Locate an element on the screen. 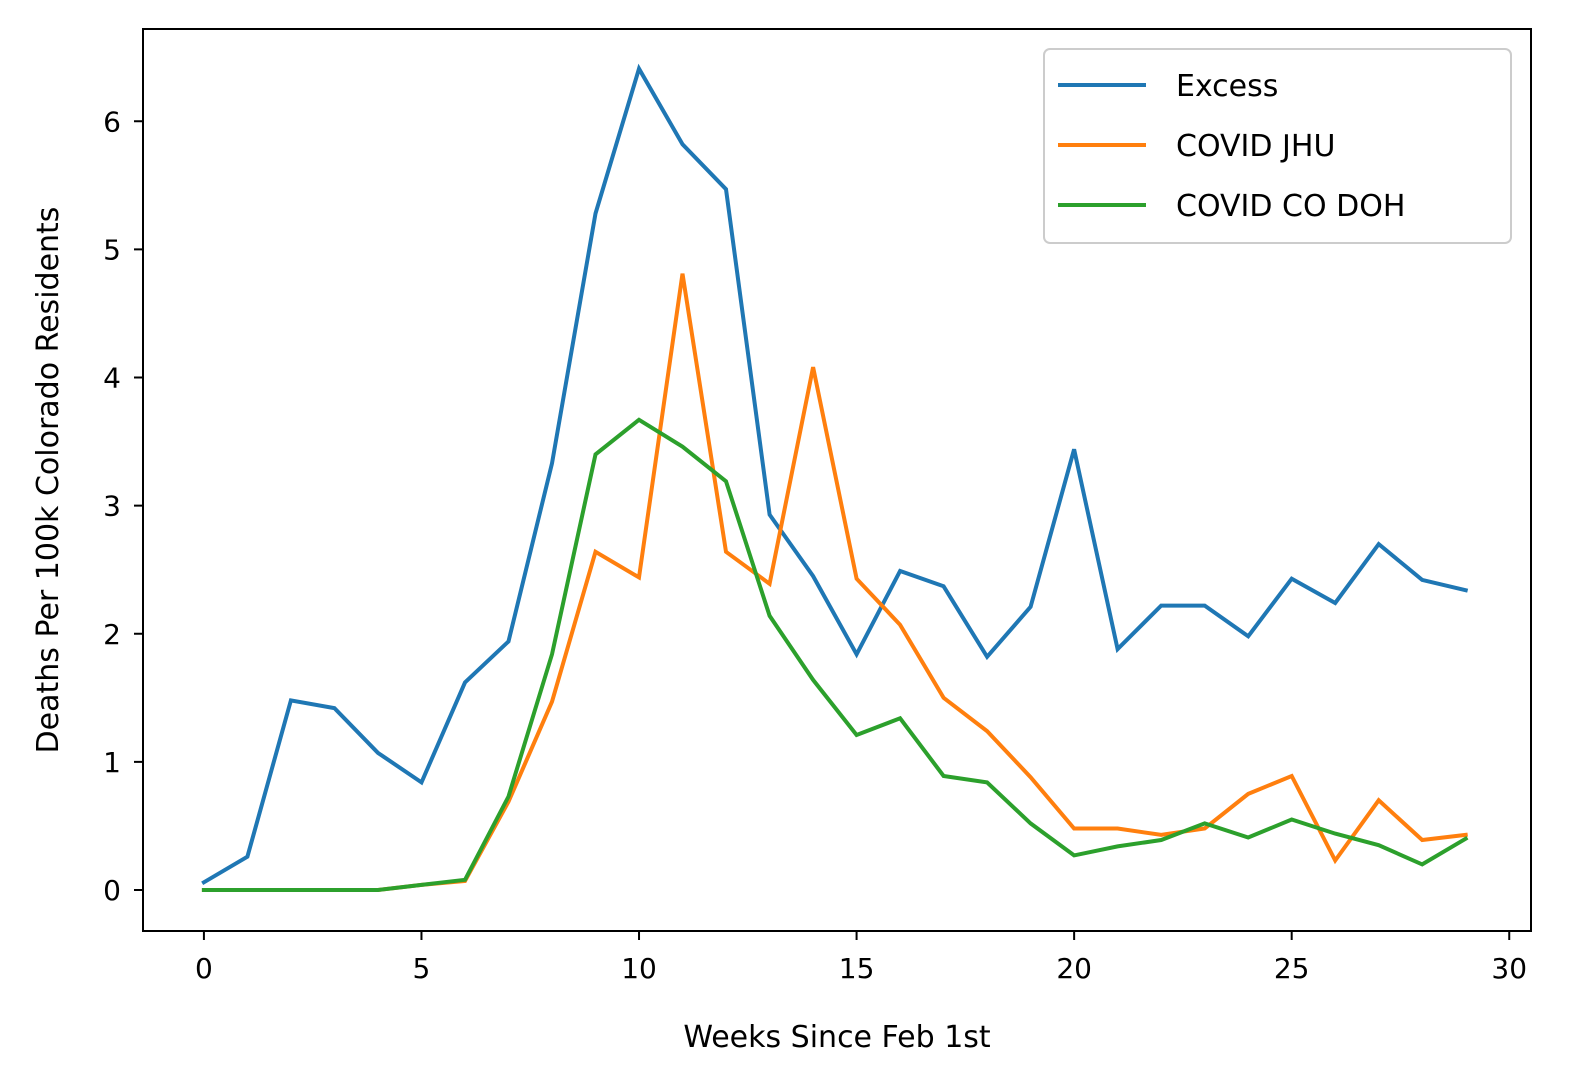 The width and height of the screenshot is (1574, 1091). x-tick-label: 30 is located at coordinates (1509, 968).